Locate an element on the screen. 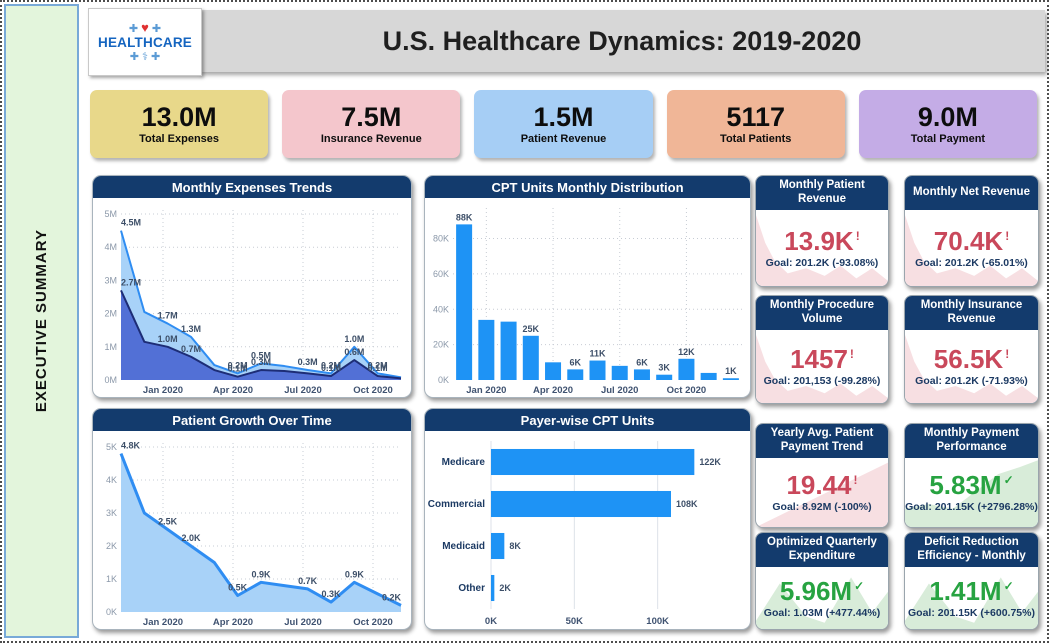 The image size is (1049, 643). svg-text: 0M is located at coordinates (110, 380).